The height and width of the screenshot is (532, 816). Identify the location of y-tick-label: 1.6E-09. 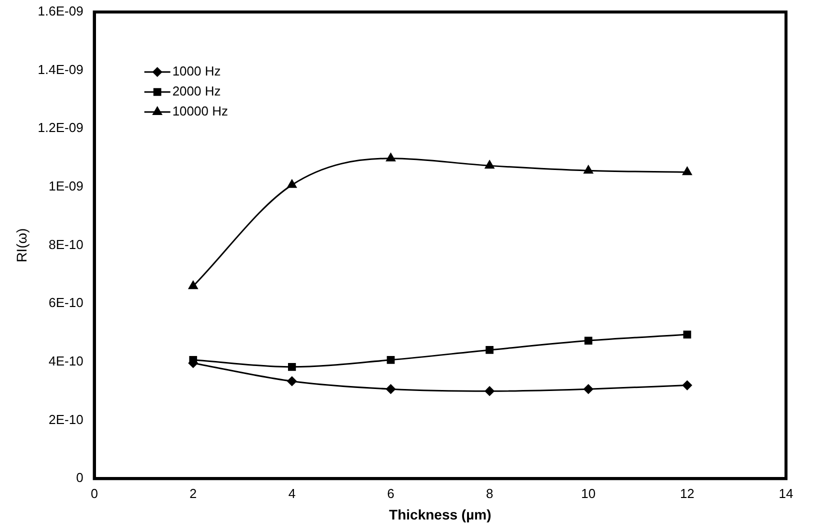
(61, 11).